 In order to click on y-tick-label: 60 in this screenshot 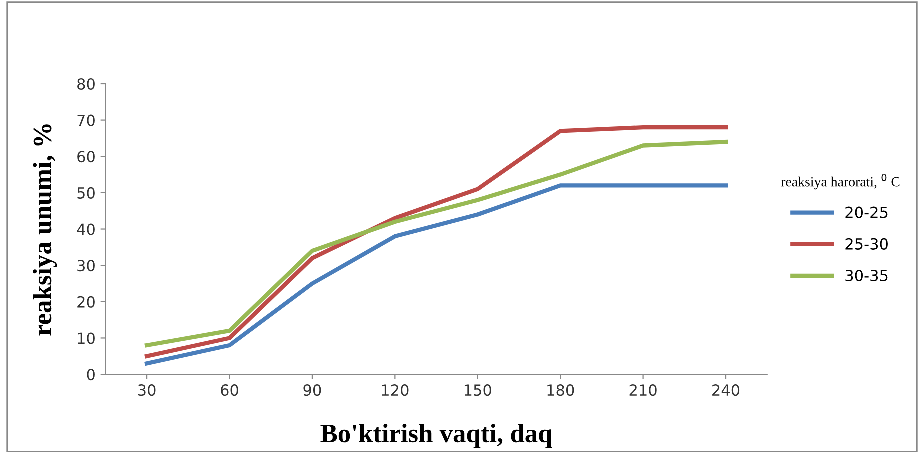, I will do `click(86, 157)`.